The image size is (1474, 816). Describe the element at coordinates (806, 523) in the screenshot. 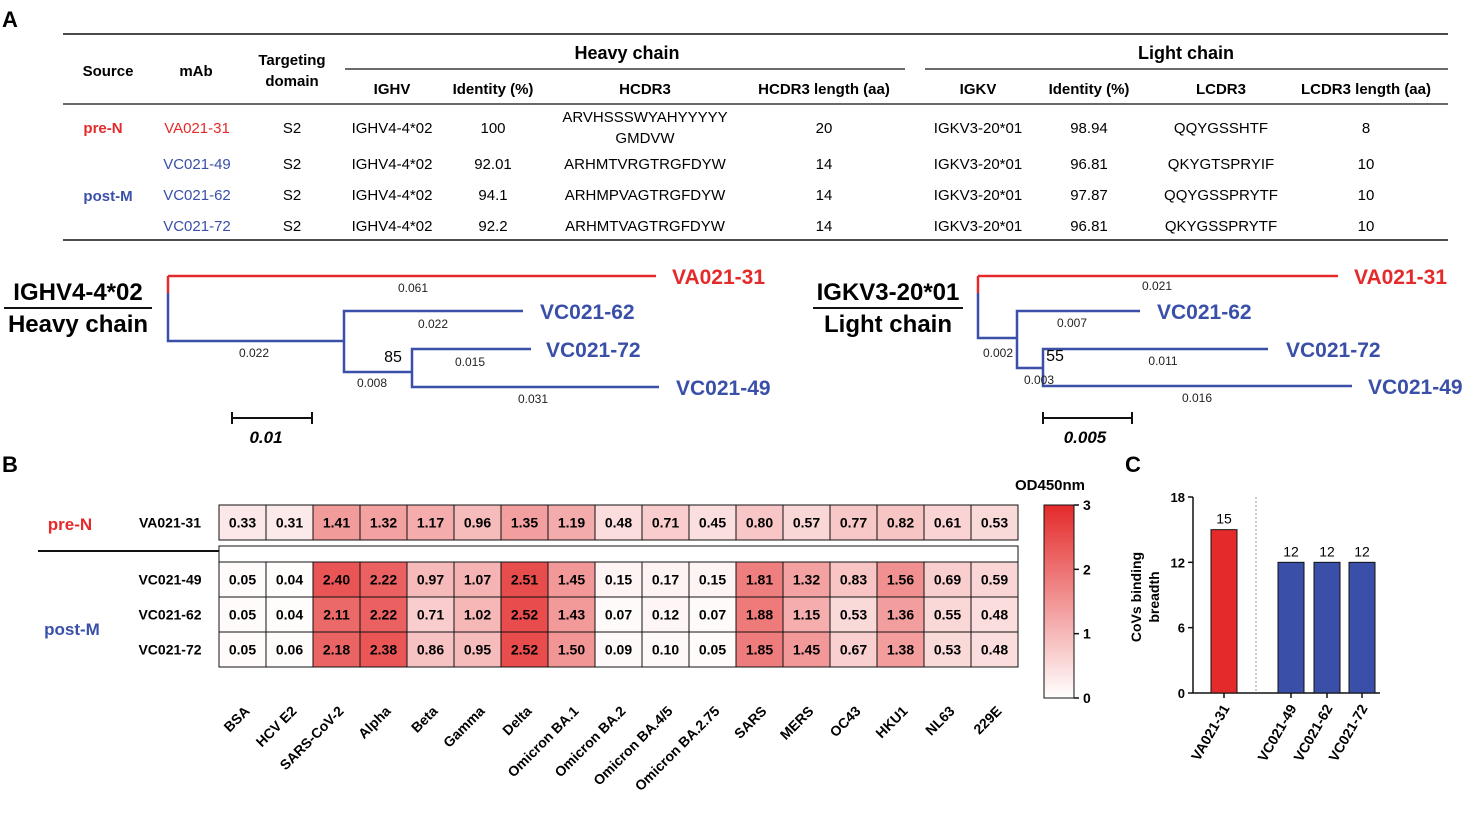

I see `heatmap-cell-value: 0.57` at that location.